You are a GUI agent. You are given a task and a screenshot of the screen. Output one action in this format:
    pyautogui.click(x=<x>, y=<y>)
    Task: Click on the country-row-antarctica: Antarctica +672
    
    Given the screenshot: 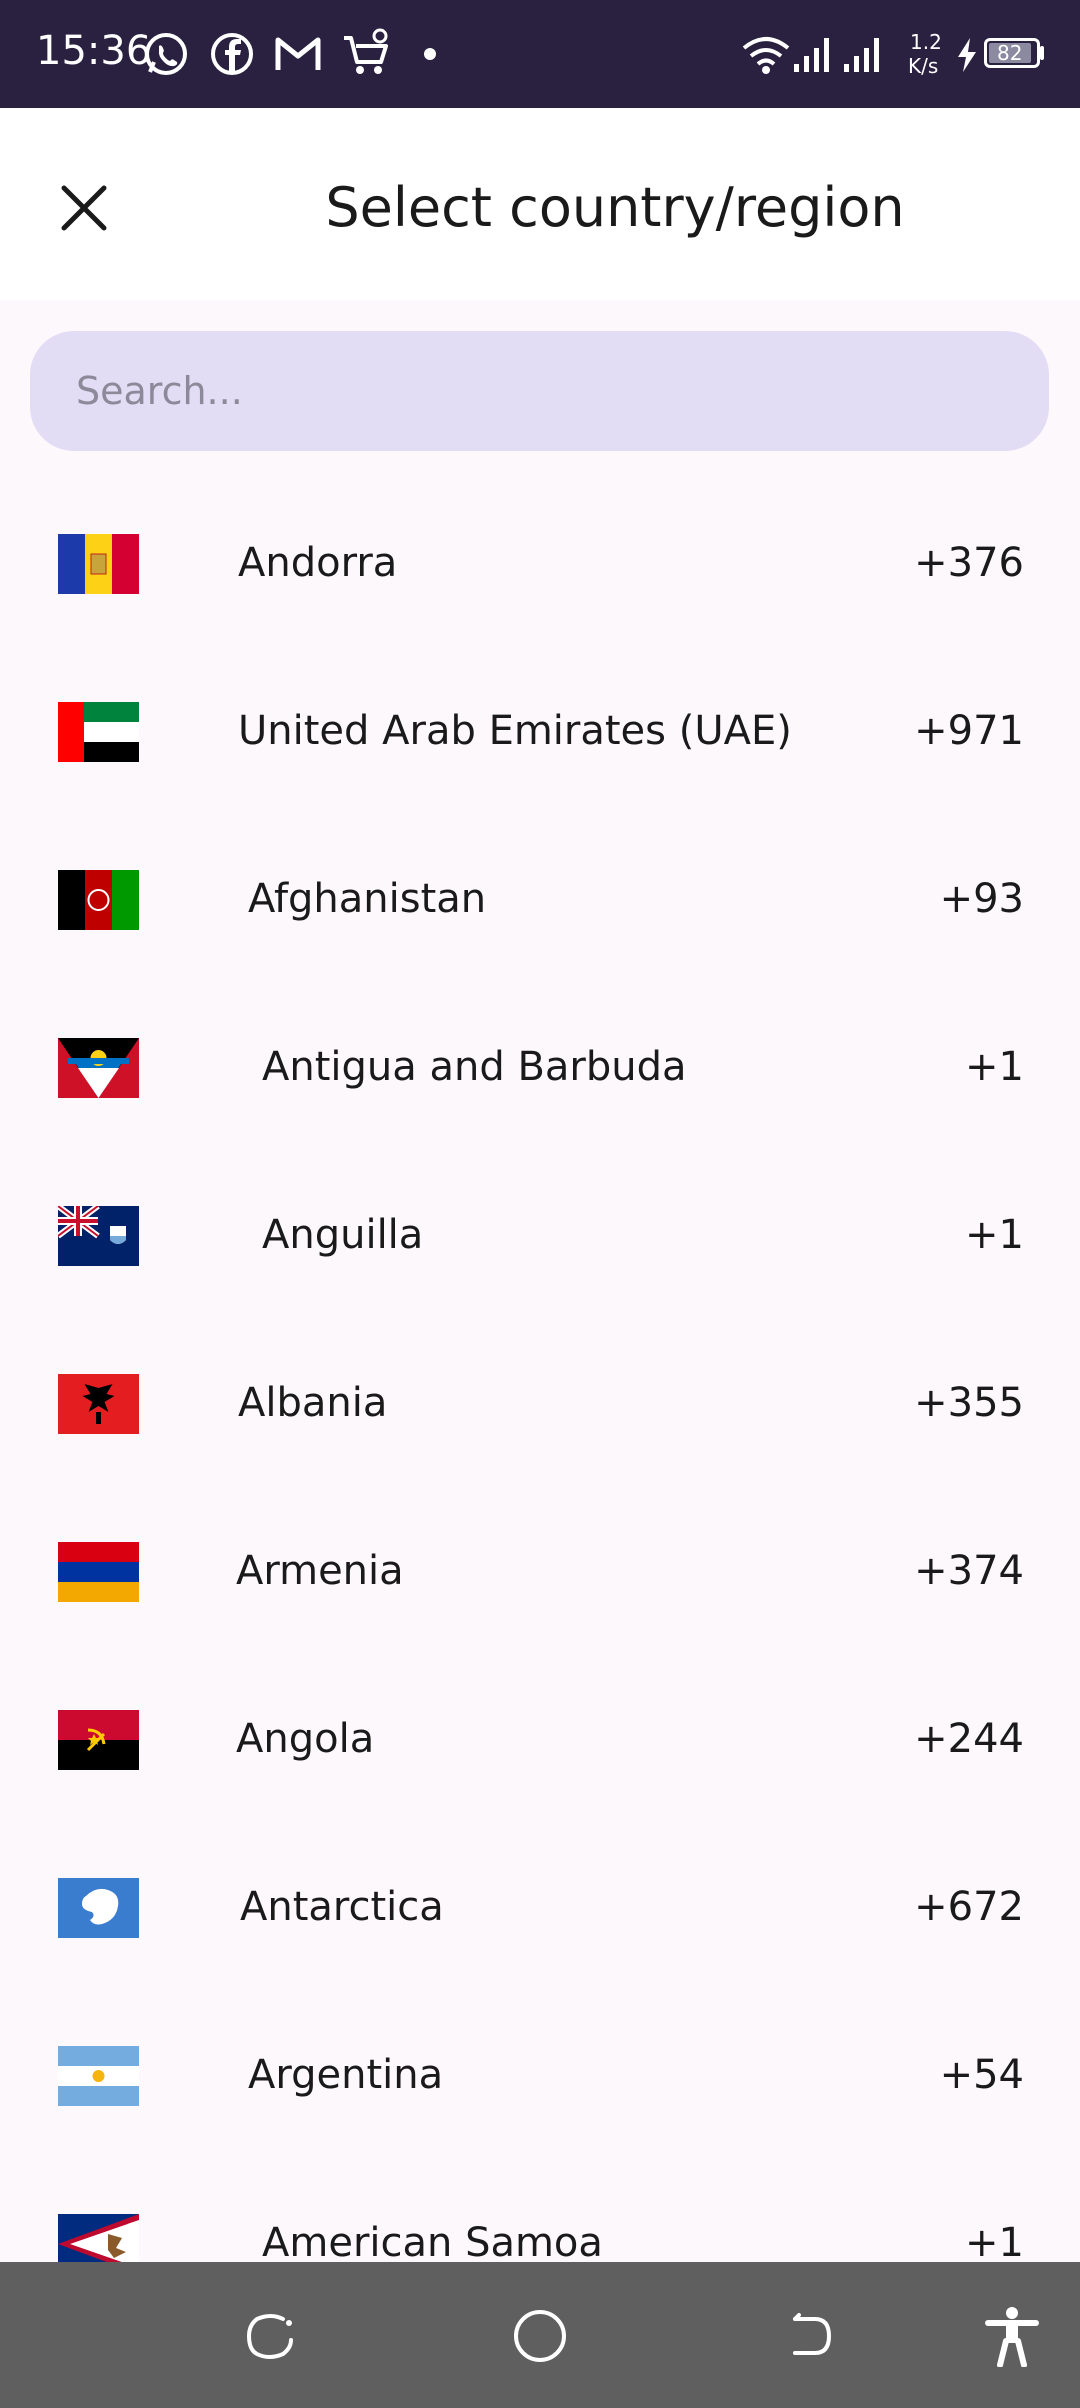 What is the action you would take?
    pyautogui.click(x=540, y=1910)
    